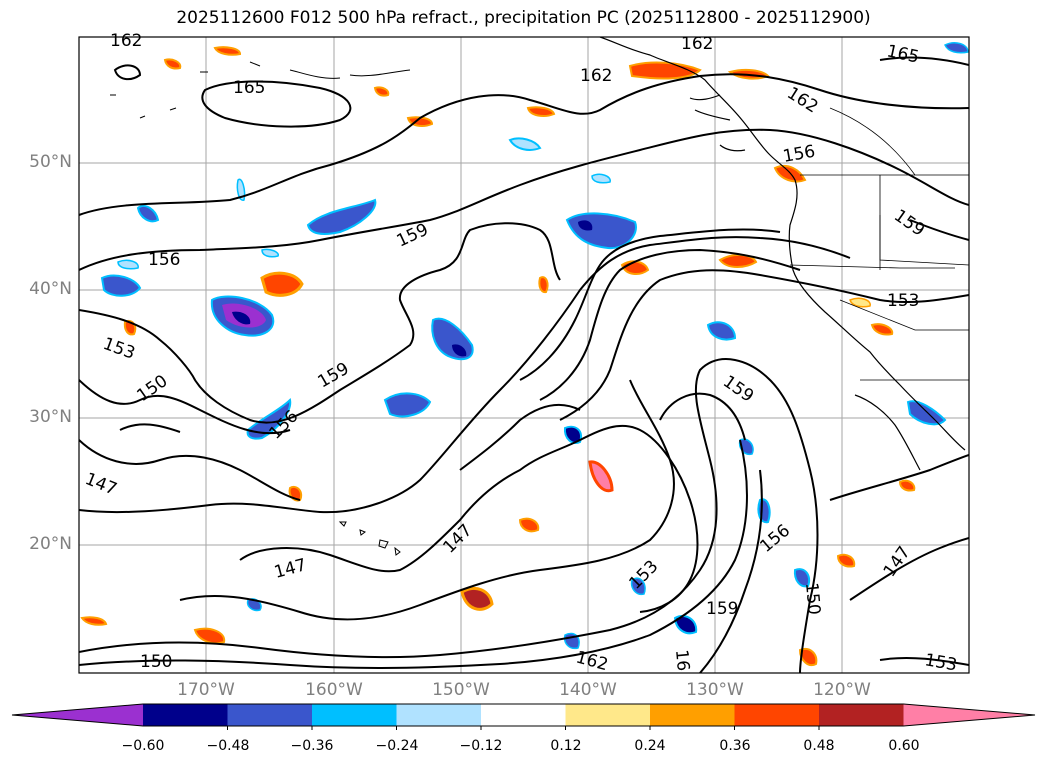  What do you see at coordinates (77, 715) in the screenshot?
I see `colorbar-extend-low` at bounding box center [77, 715].